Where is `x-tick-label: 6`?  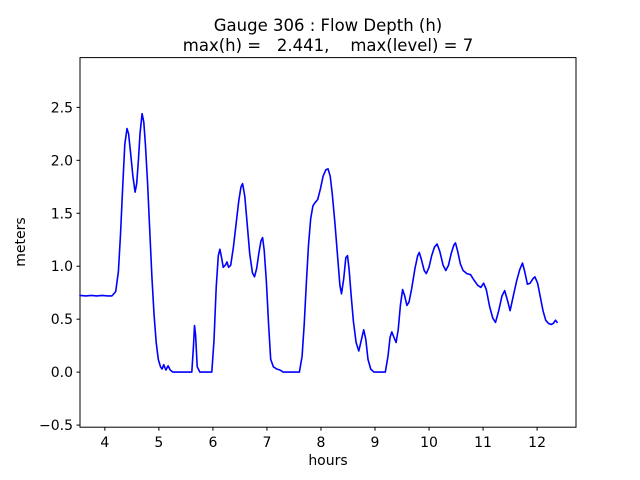 x-tick-label: 6 is located at coordinates (212, 443).